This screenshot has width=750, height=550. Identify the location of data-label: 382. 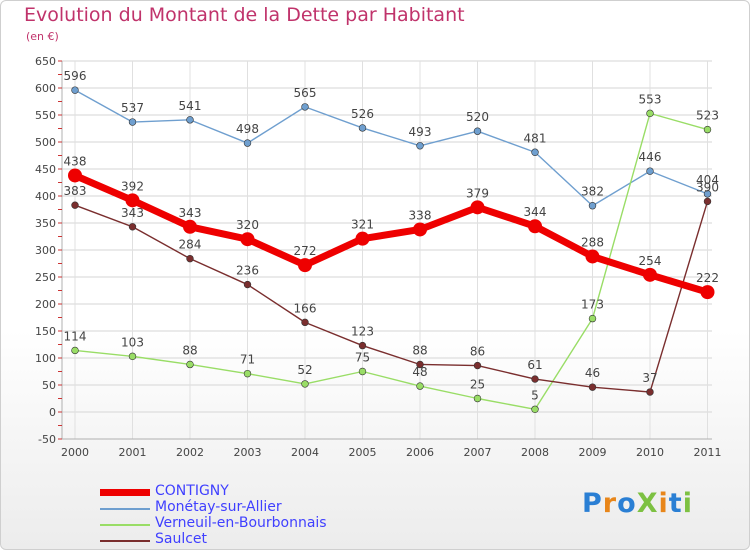
(592, 192).